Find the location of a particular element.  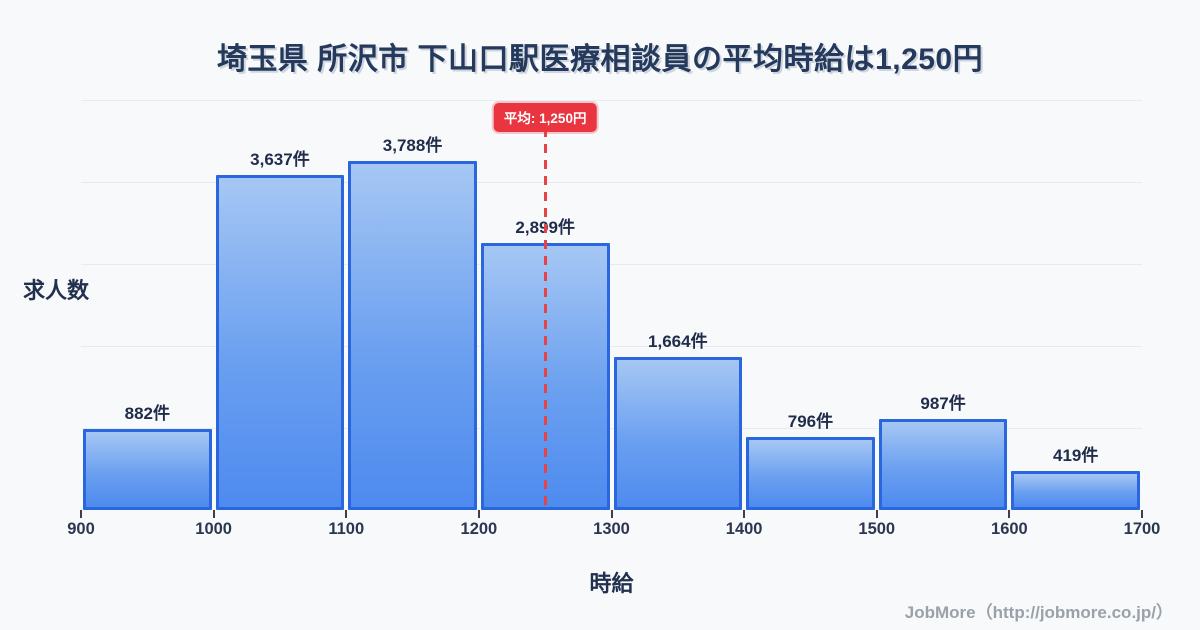

bar-value-label: 419件 is located at coordinates (1076, 456).